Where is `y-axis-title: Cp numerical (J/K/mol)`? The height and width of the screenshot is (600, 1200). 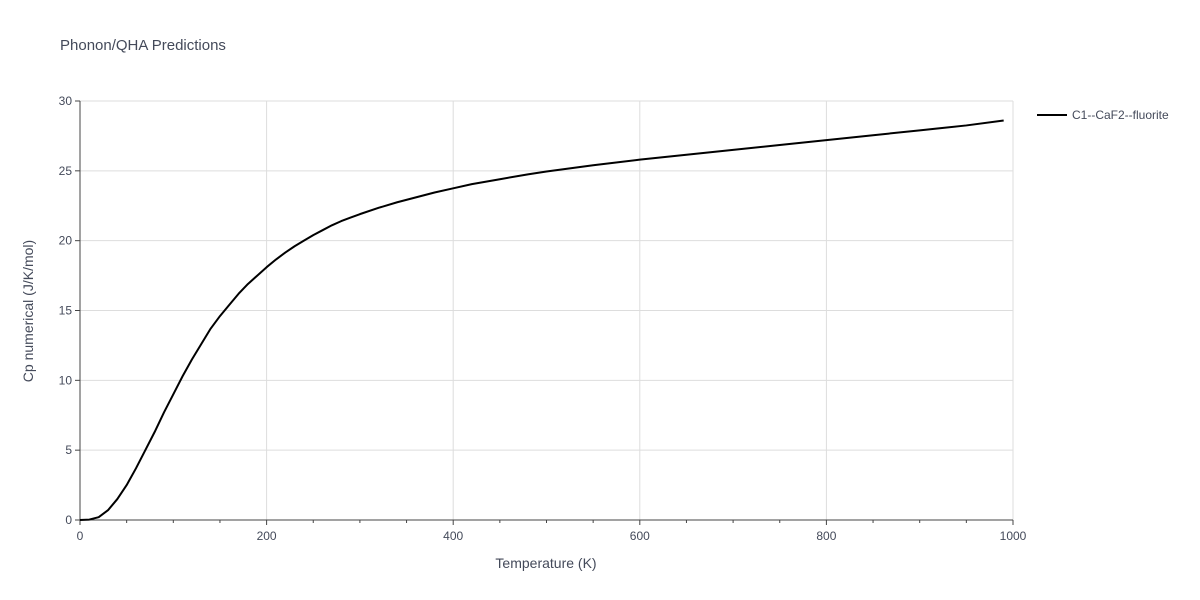 y-axis-title: Cp numerical (J/K/mol) is located at coordinates (28, 311).